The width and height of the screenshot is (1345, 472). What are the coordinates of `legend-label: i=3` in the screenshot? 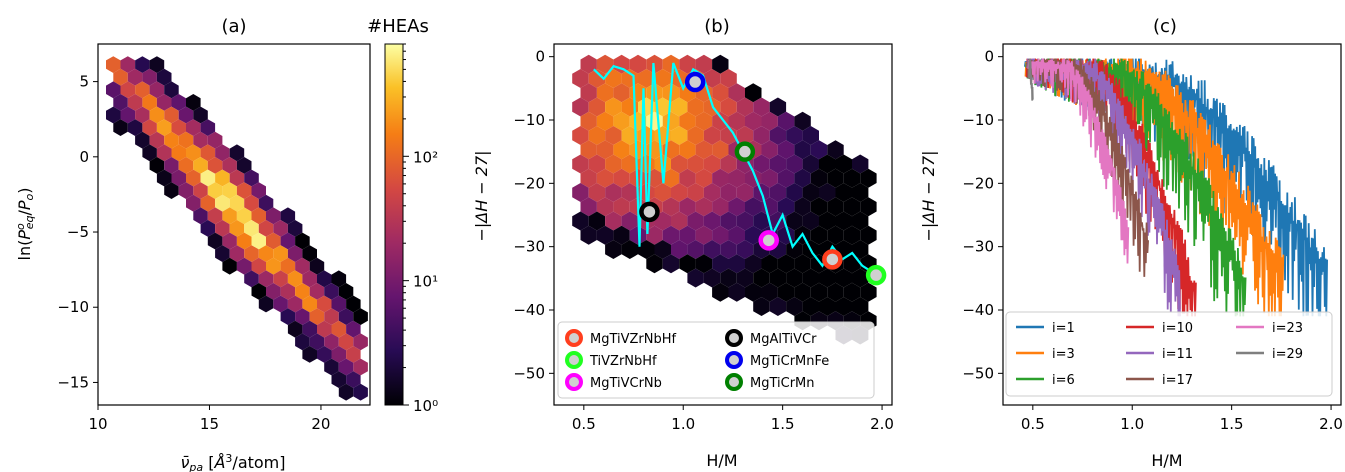 It's located at (1063, 354).